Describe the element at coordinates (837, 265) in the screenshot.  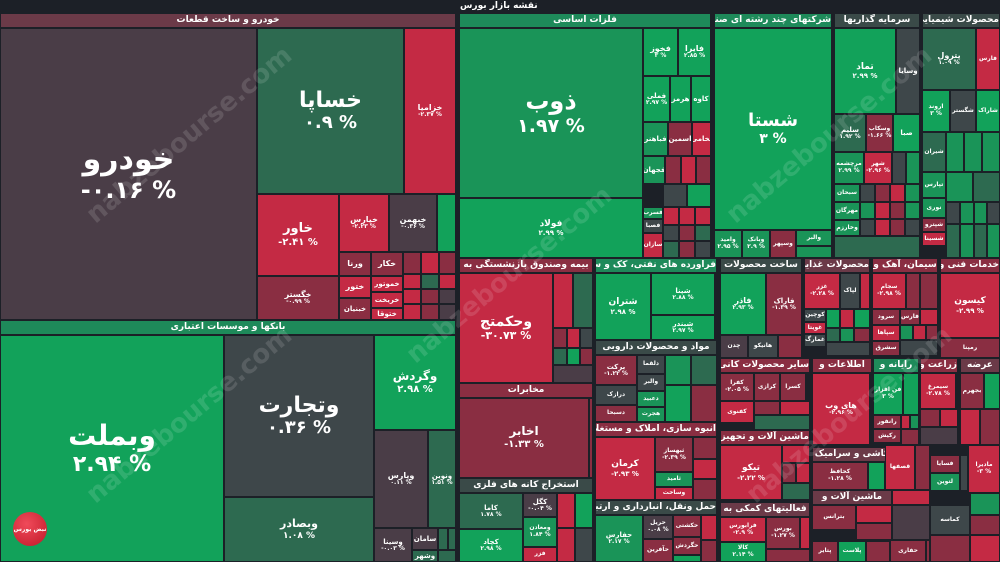
I see `sector-header: محصولات غذایی و` at that location.